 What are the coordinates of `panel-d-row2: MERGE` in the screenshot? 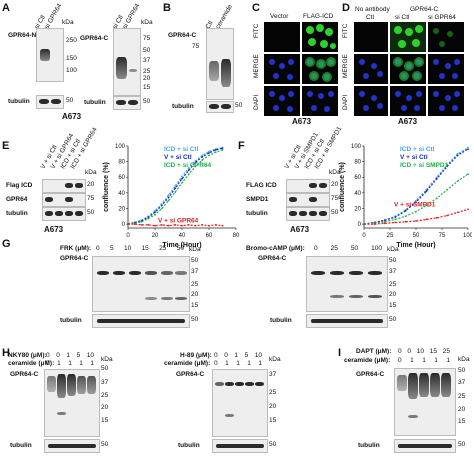 It's located at (345, 66).